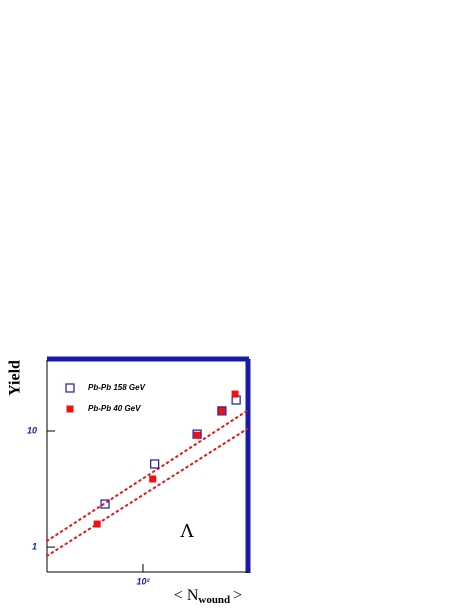 The height and width of the screenshot is (616, 476). I want to click on x-tick-label: 10², so click(143, 581).